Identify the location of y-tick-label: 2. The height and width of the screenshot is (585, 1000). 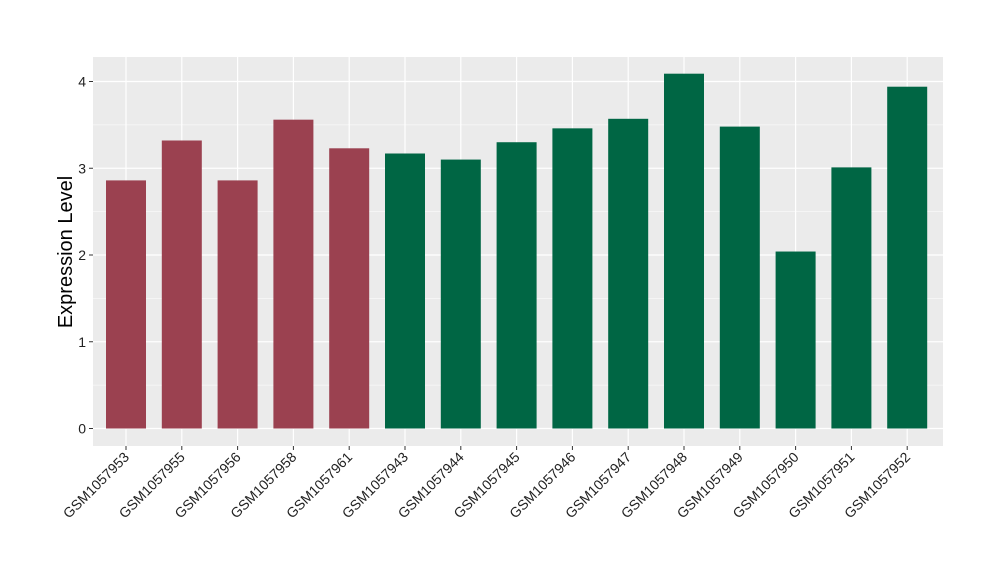
(82, 255).